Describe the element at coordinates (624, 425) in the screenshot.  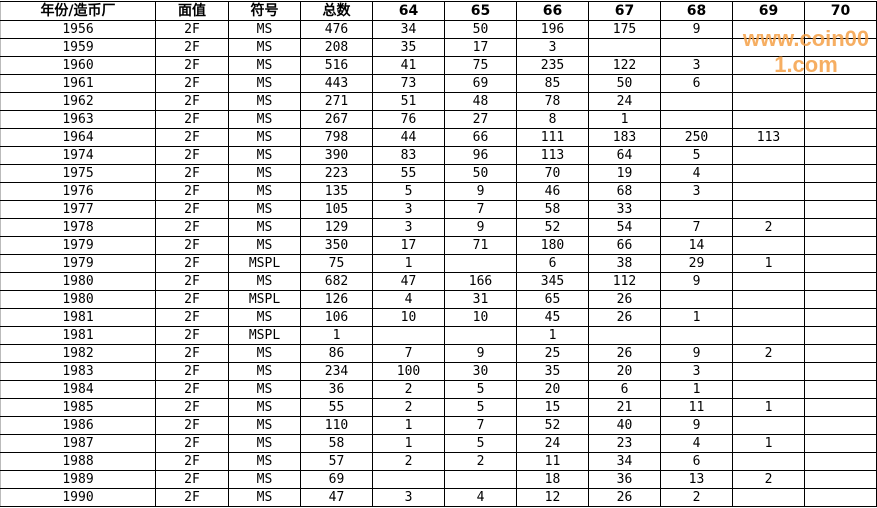
I see `table-cell: 40` at that location.